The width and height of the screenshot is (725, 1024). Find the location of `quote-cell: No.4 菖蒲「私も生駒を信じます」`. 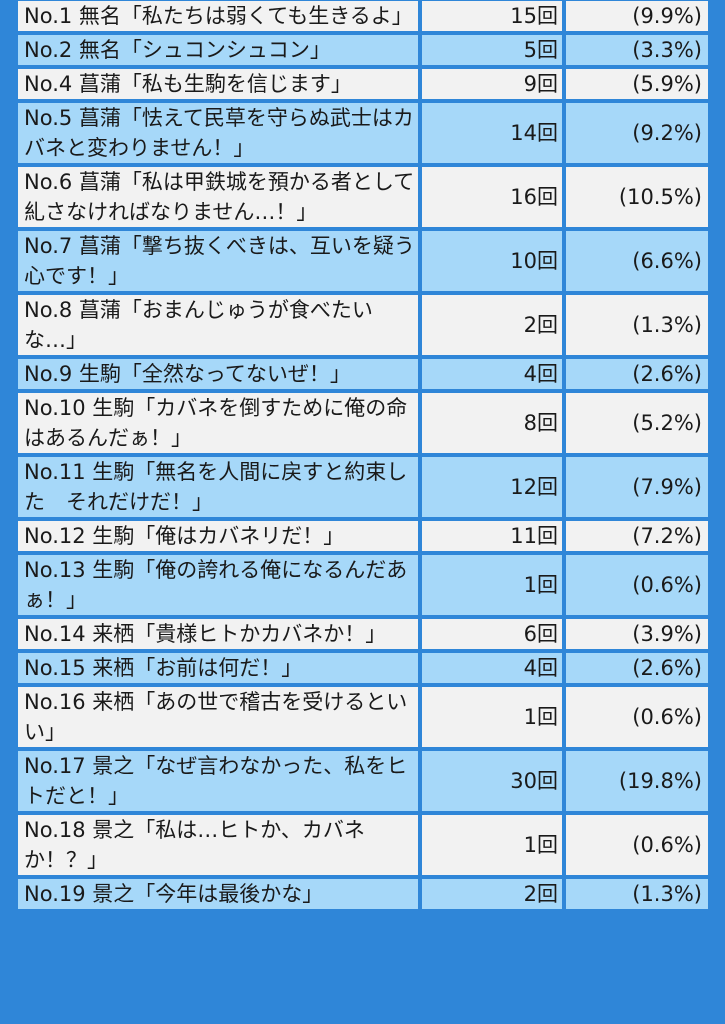

quote-cell: No.4 菖蒲「私も生駒を信じます」 is located at coordinates (220, 84).